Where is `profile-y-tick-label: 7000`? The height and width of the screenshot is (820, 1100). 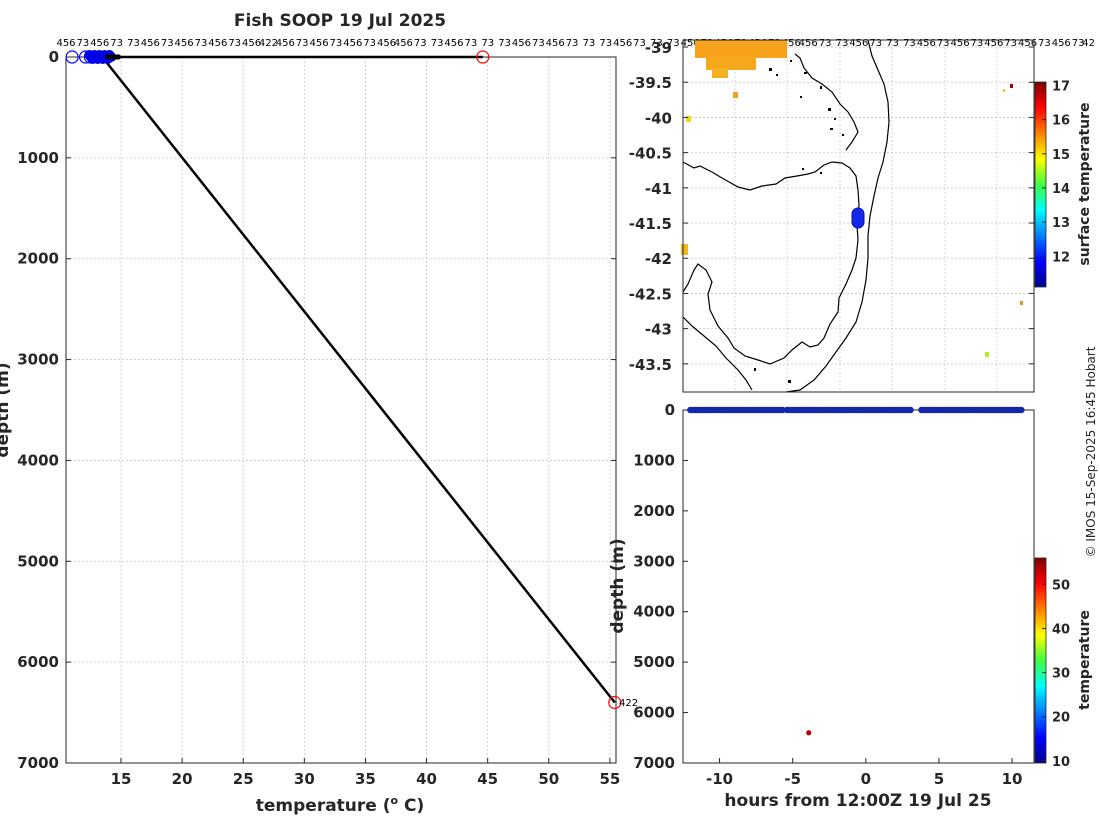
profile-y-tick-label: 7000 is located at coordinates (38, 763).